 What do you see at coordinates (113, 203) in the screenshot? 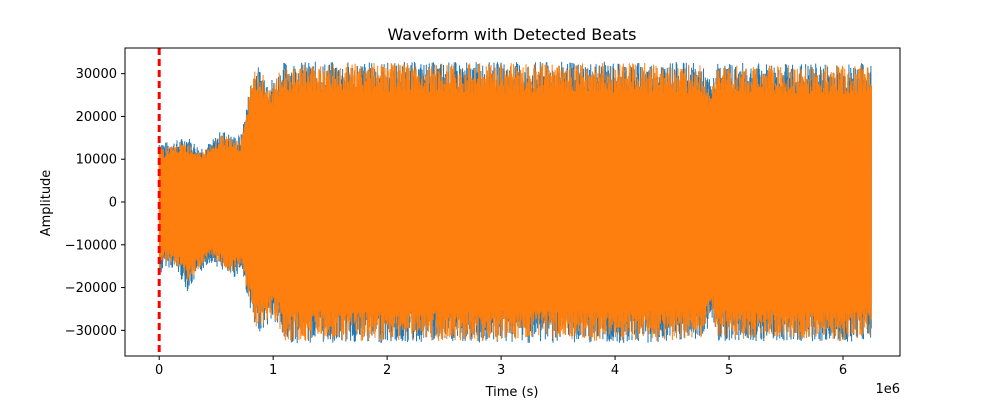
I see `y-tick-label: 0` at bounding box center [113, 203].